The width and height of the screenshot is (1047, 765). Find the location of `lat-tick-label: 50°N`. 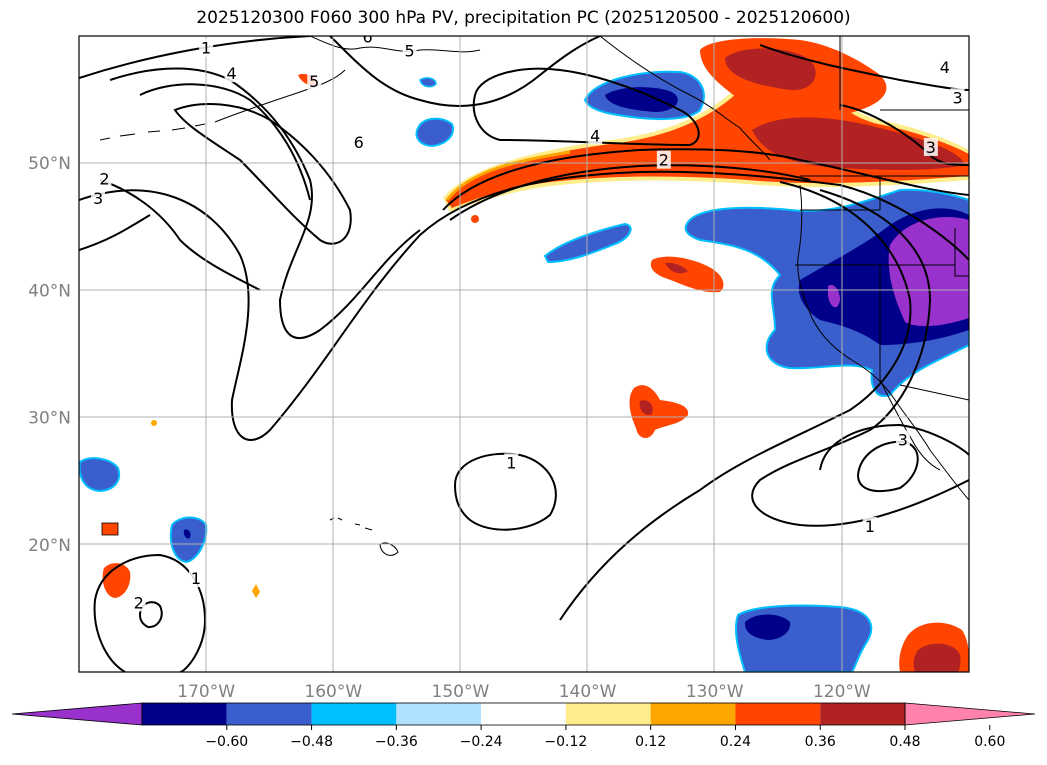

lat-tick-label: 50°N is located at coordinates (49, 164).